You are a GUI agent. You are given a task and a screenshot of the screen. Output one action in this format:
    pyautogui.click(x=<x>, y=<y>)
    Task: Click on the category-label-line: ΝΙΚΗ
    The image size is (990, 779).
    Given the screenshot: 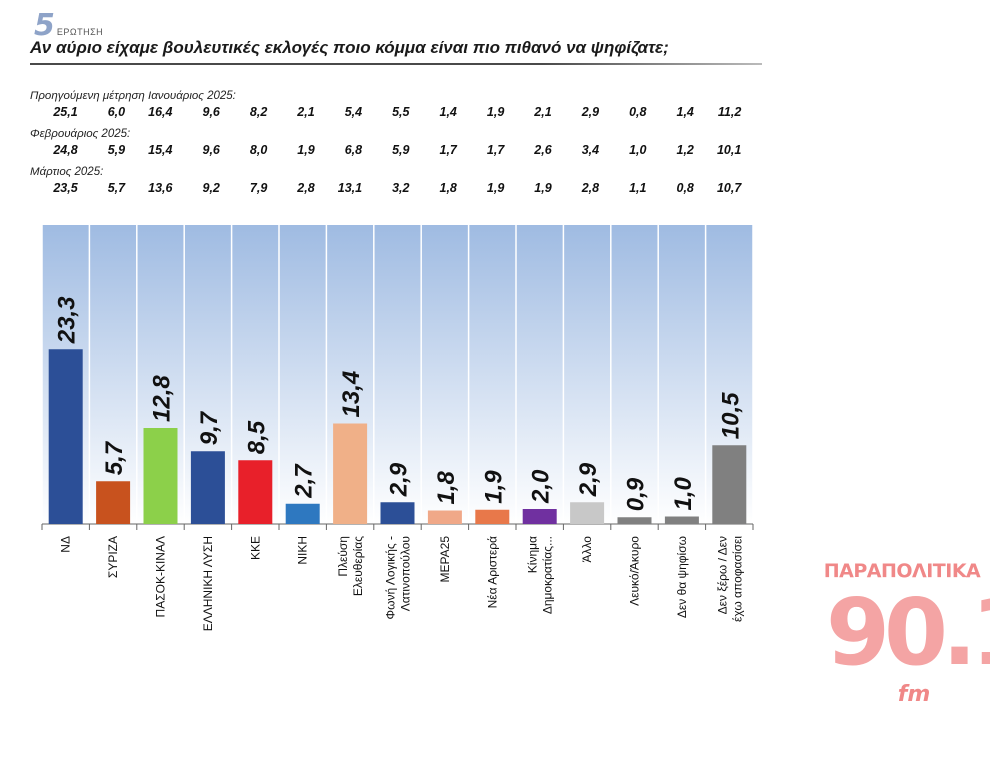 What is the action you would take?
    pyautogui.click(x=303, y=550)
    